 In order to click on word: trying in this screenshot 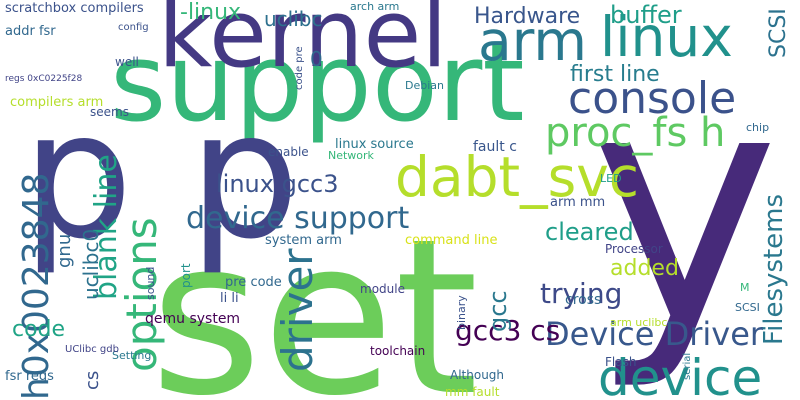, I will do `click(581, 293)`.